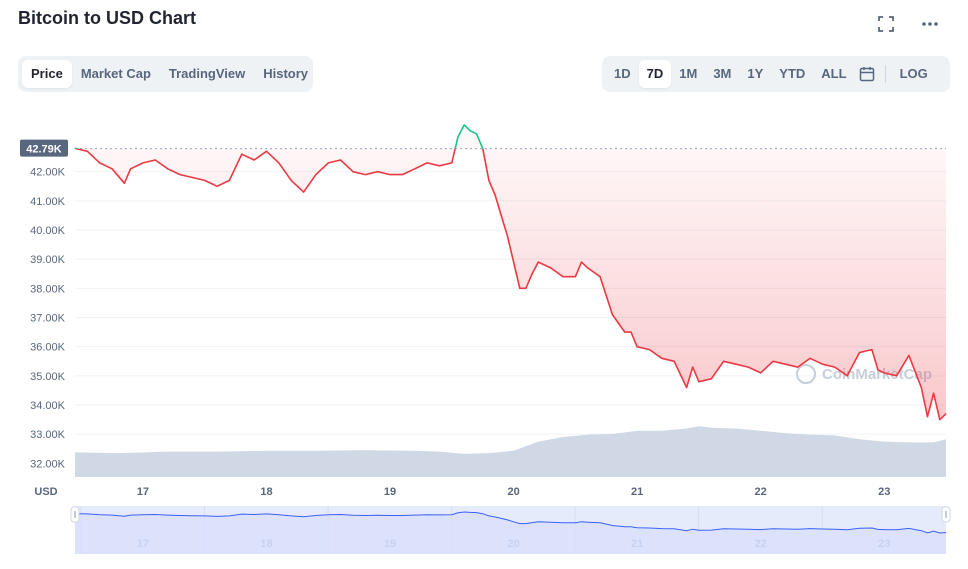  What do you see at coordinates (48, 435) in the screenshot?
I see `y-tick-label: 33.00K` at bounding box center [48, 435].